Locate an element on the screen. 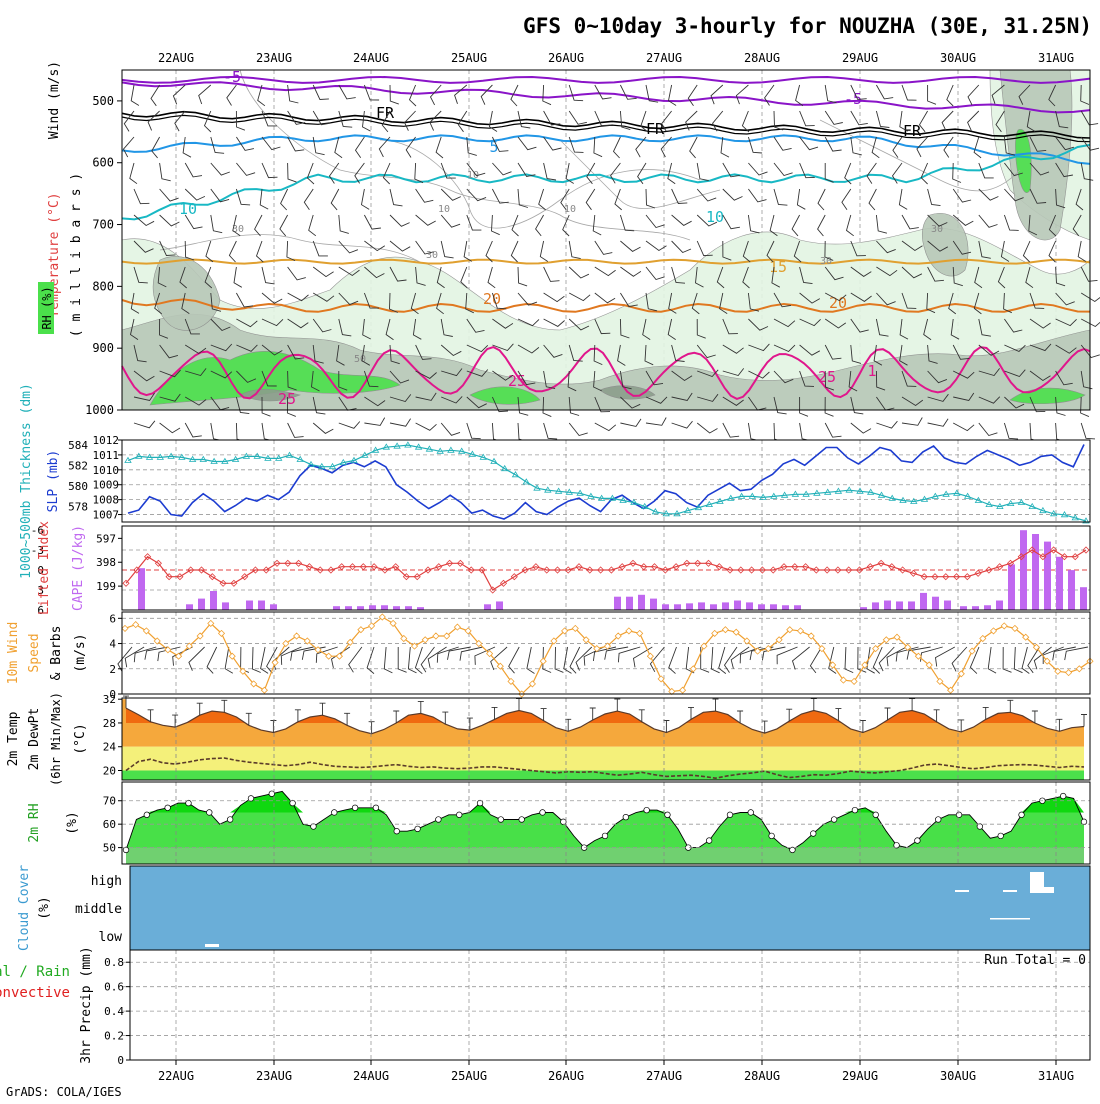 The image size is (1100, 1104). ylabel-temp2: 2m DewPt is located at coordinates (34, 739).